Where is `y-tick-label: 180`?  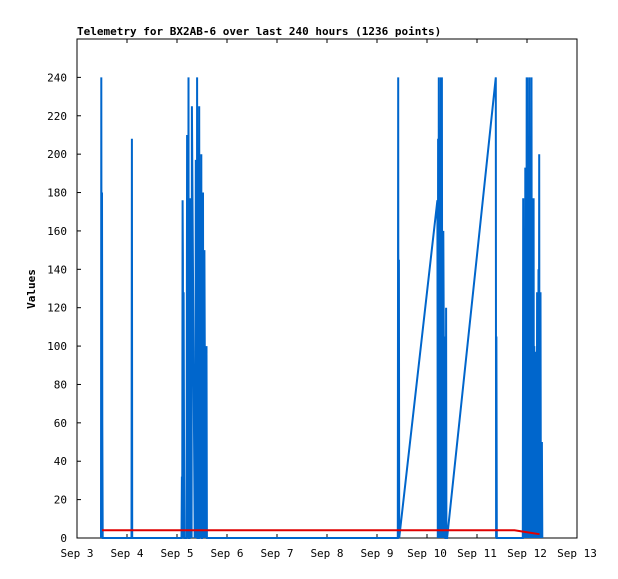 y-tick-label: 180 is located at coordinates (57, 193).